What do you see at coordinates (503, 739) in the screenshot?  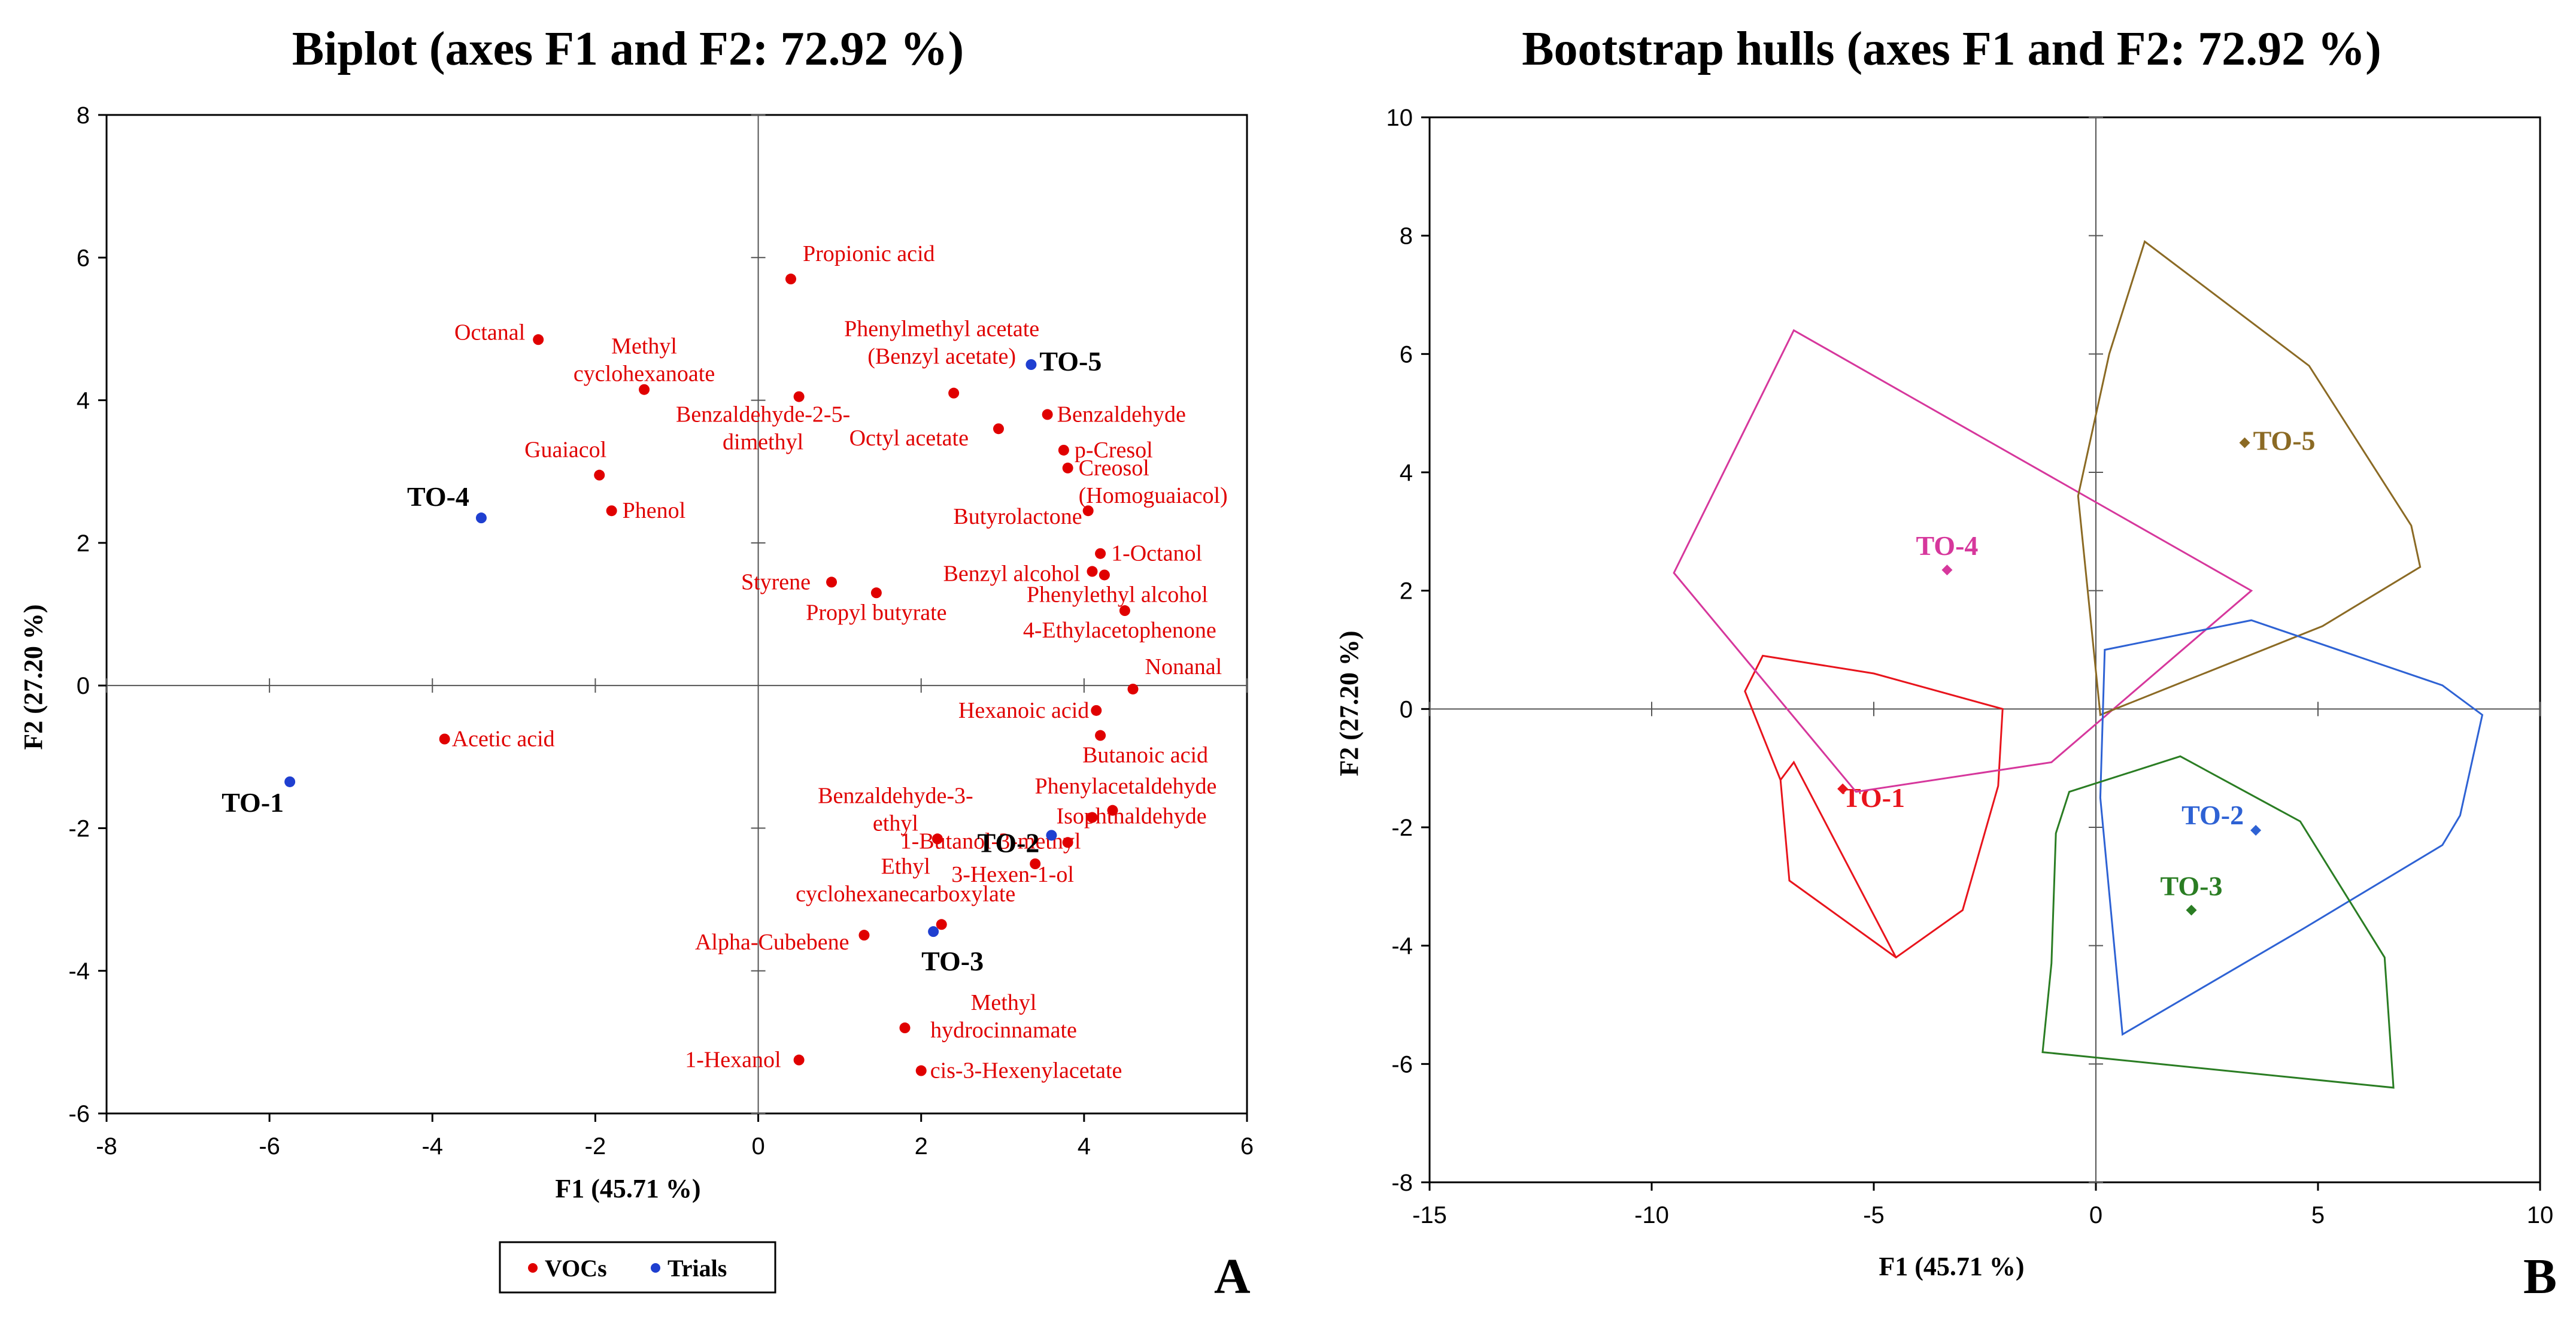 I see `voc-label: Acetic acid` at bounding box center [503, 739].